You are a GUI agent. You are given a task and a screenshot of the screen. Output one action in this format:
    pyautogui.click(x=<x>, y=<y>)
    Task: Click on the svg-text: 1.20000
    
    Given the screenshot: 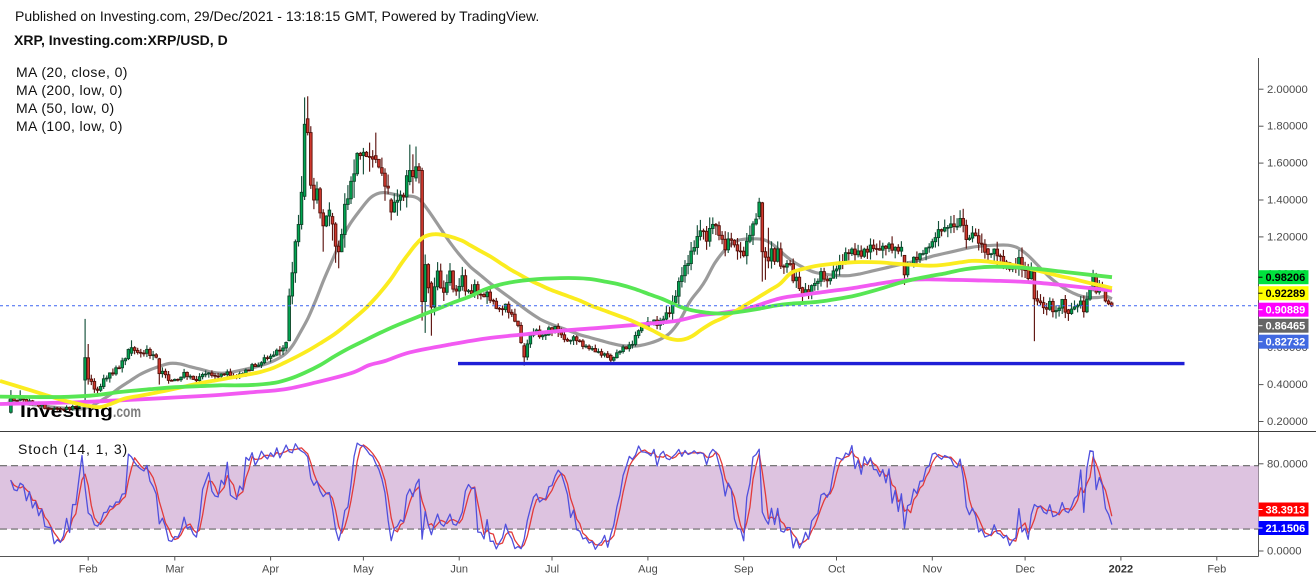 What is the action you would take?
    pyautogui.click(x=1287, y=237)
    